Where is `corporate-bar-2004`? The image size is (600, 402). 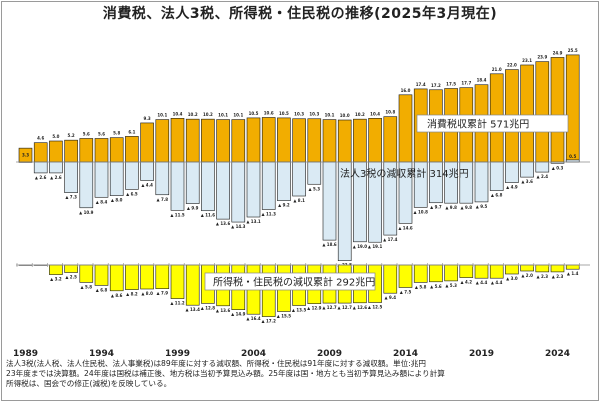
corporate-bar-2004 is located at coordinates (253, 189).